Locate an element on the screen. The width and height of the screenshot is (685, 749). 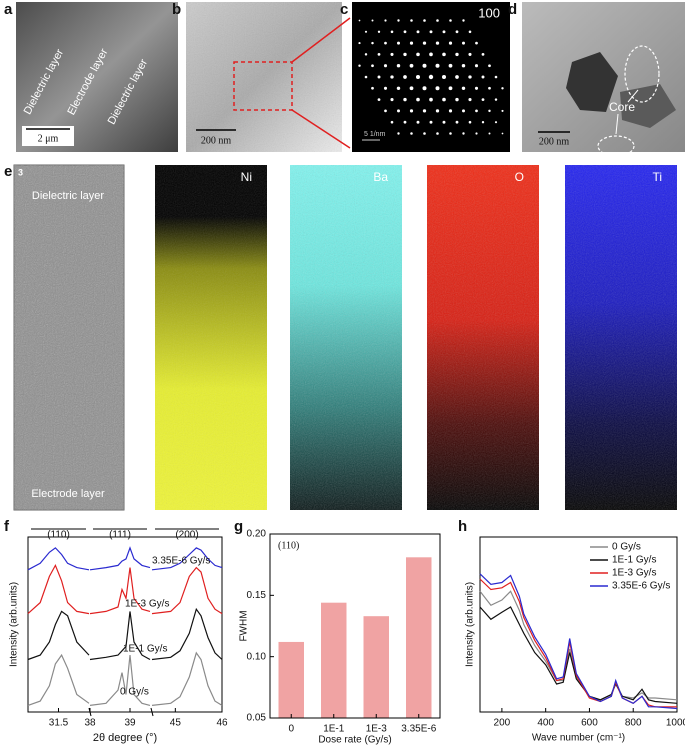
axis-break is located at coordinates (152, 712).